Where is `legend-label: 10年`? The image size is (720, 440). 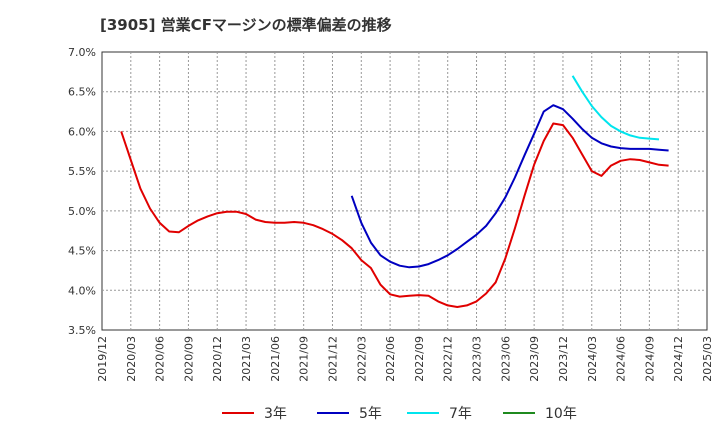 legend-label: 10年 is located at coordinates (561, 414).